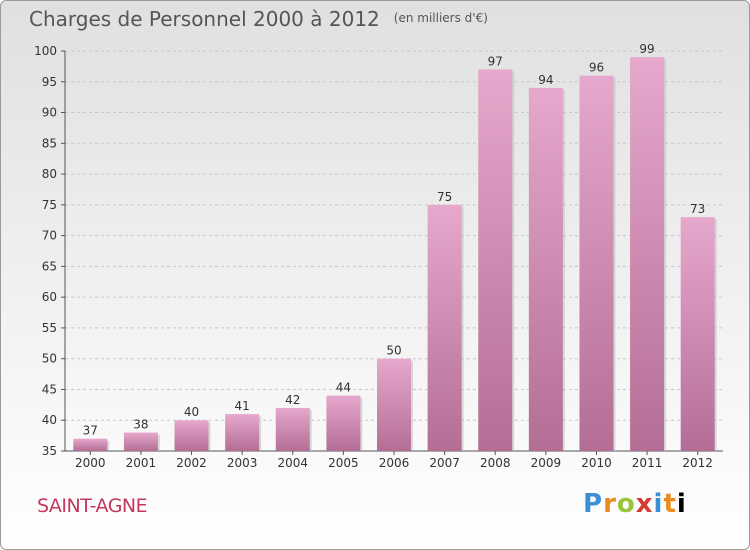 Image resolution: width=750 pixels, height=550 pixels. I want to click on logo-letter: x, so click(644, 504).